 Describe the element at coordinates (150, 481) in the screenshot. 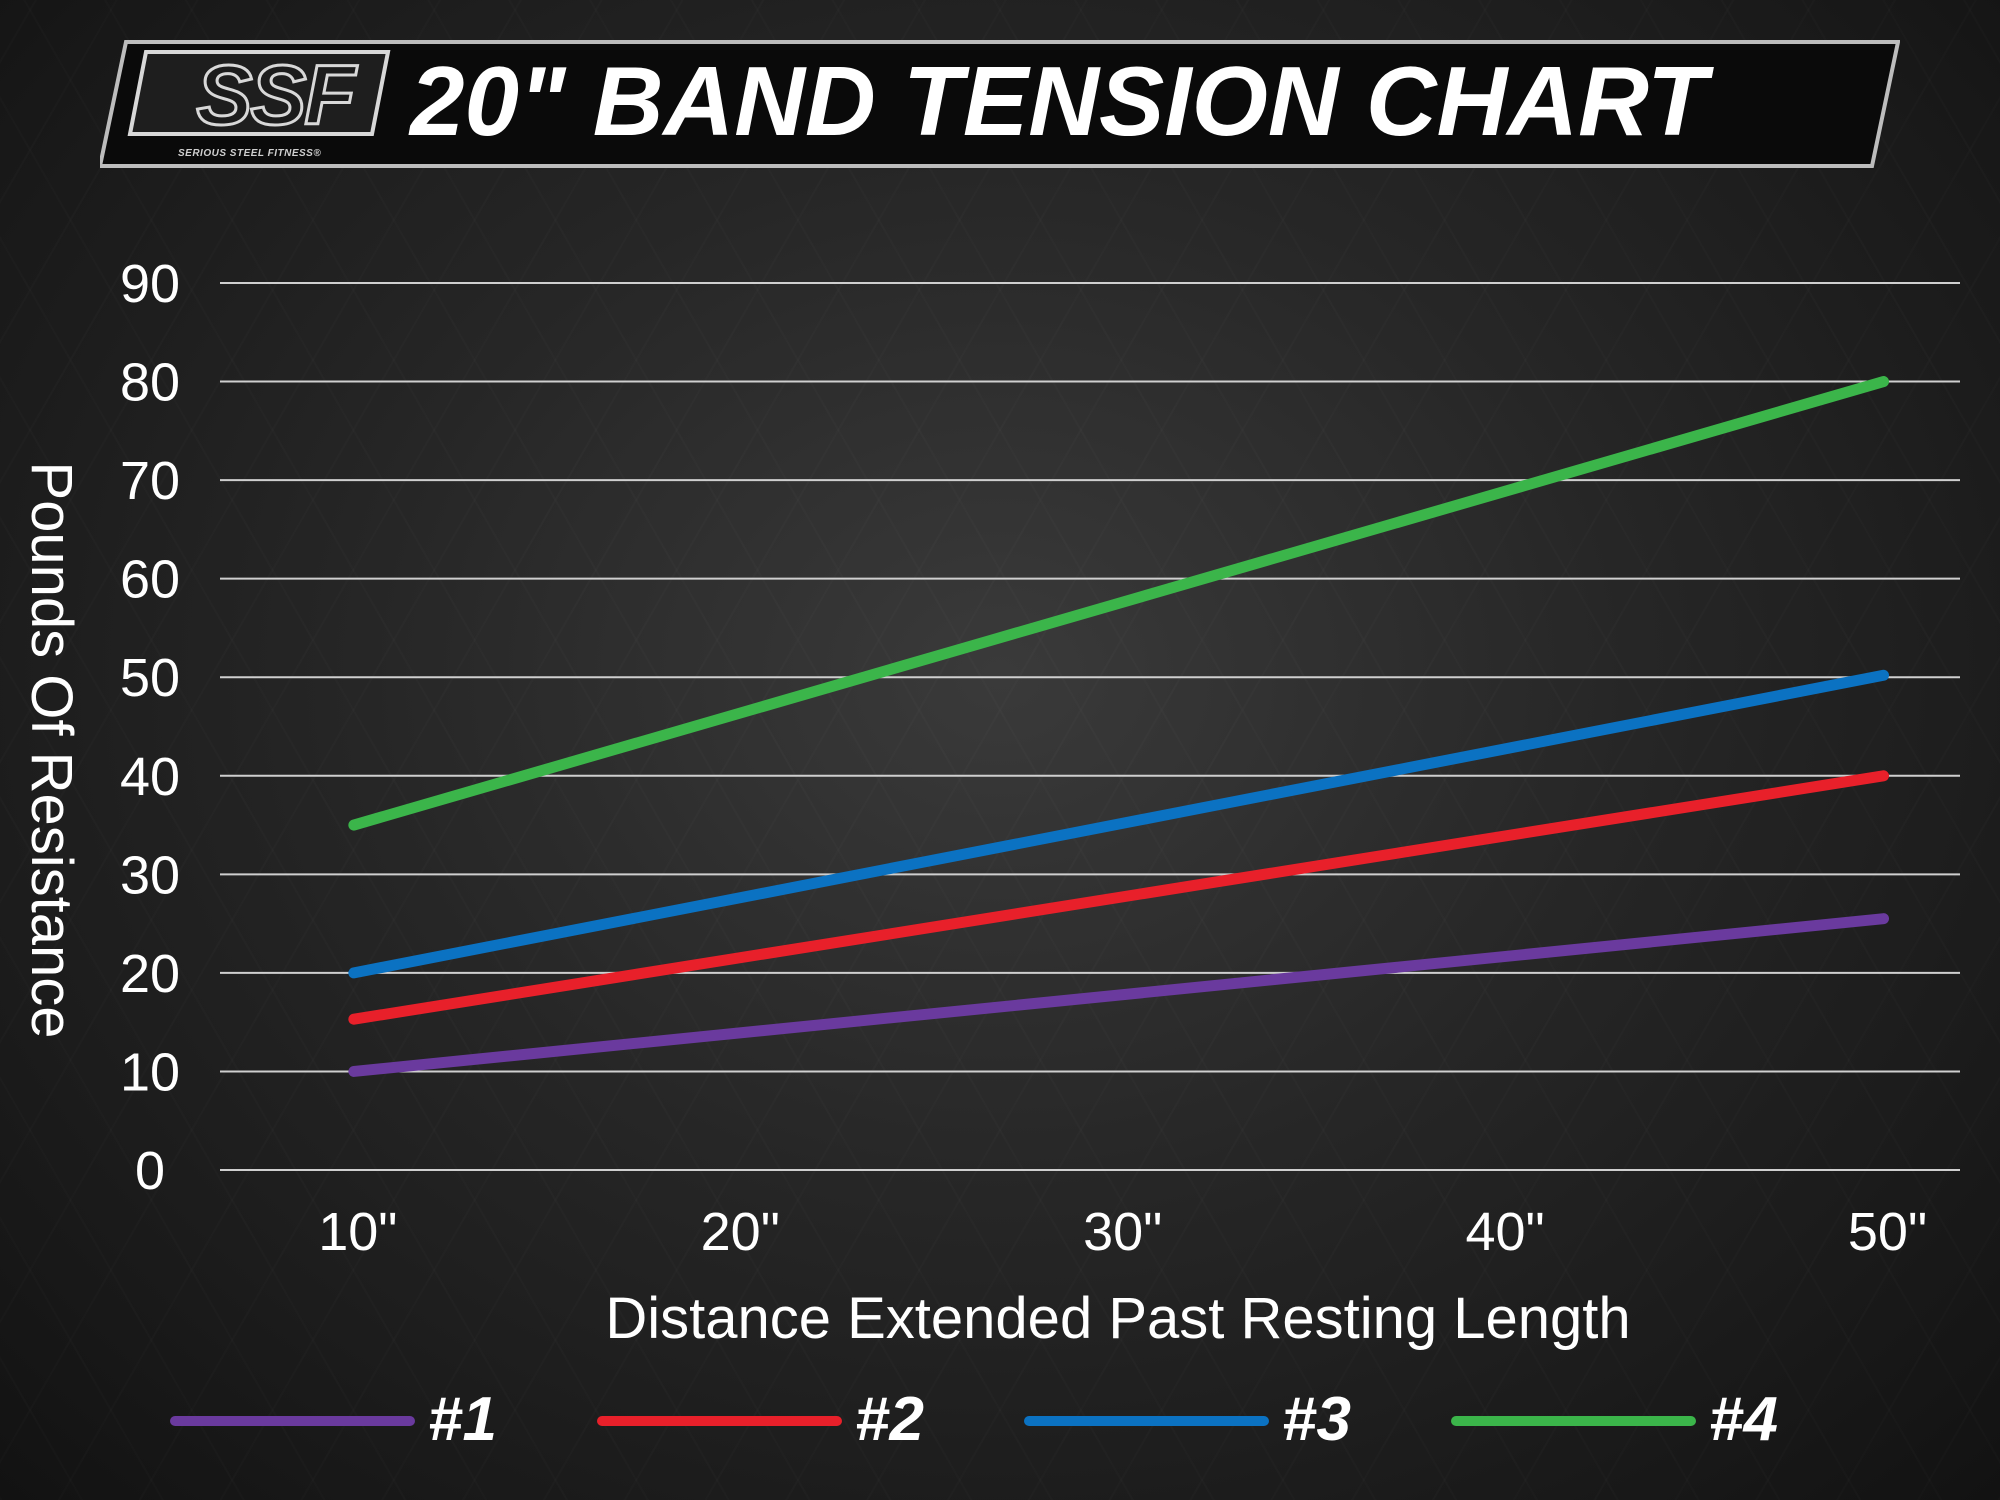

I see `y-tick-label: 70` at that location.